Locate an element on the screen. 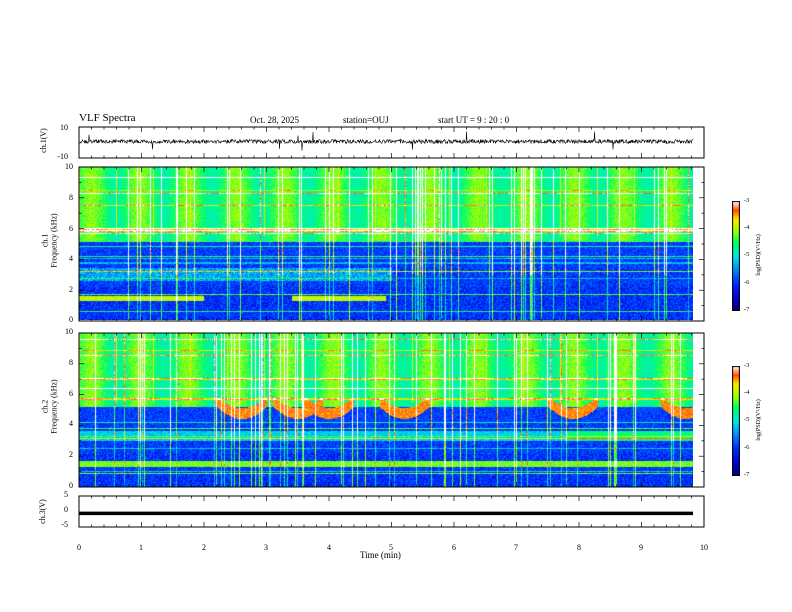 Image resolution: width=792 pixels, height=612 pixels. ch3-ytick: 5 is located at coordinates (66, 494).